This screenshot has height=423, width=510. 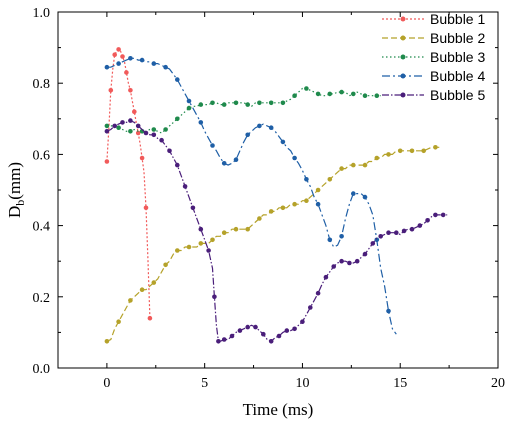 What do you see at coordinates (457, 95) in the screenshot?
I see `legend-label: Bubble 5` at bounding box center [457, 95].